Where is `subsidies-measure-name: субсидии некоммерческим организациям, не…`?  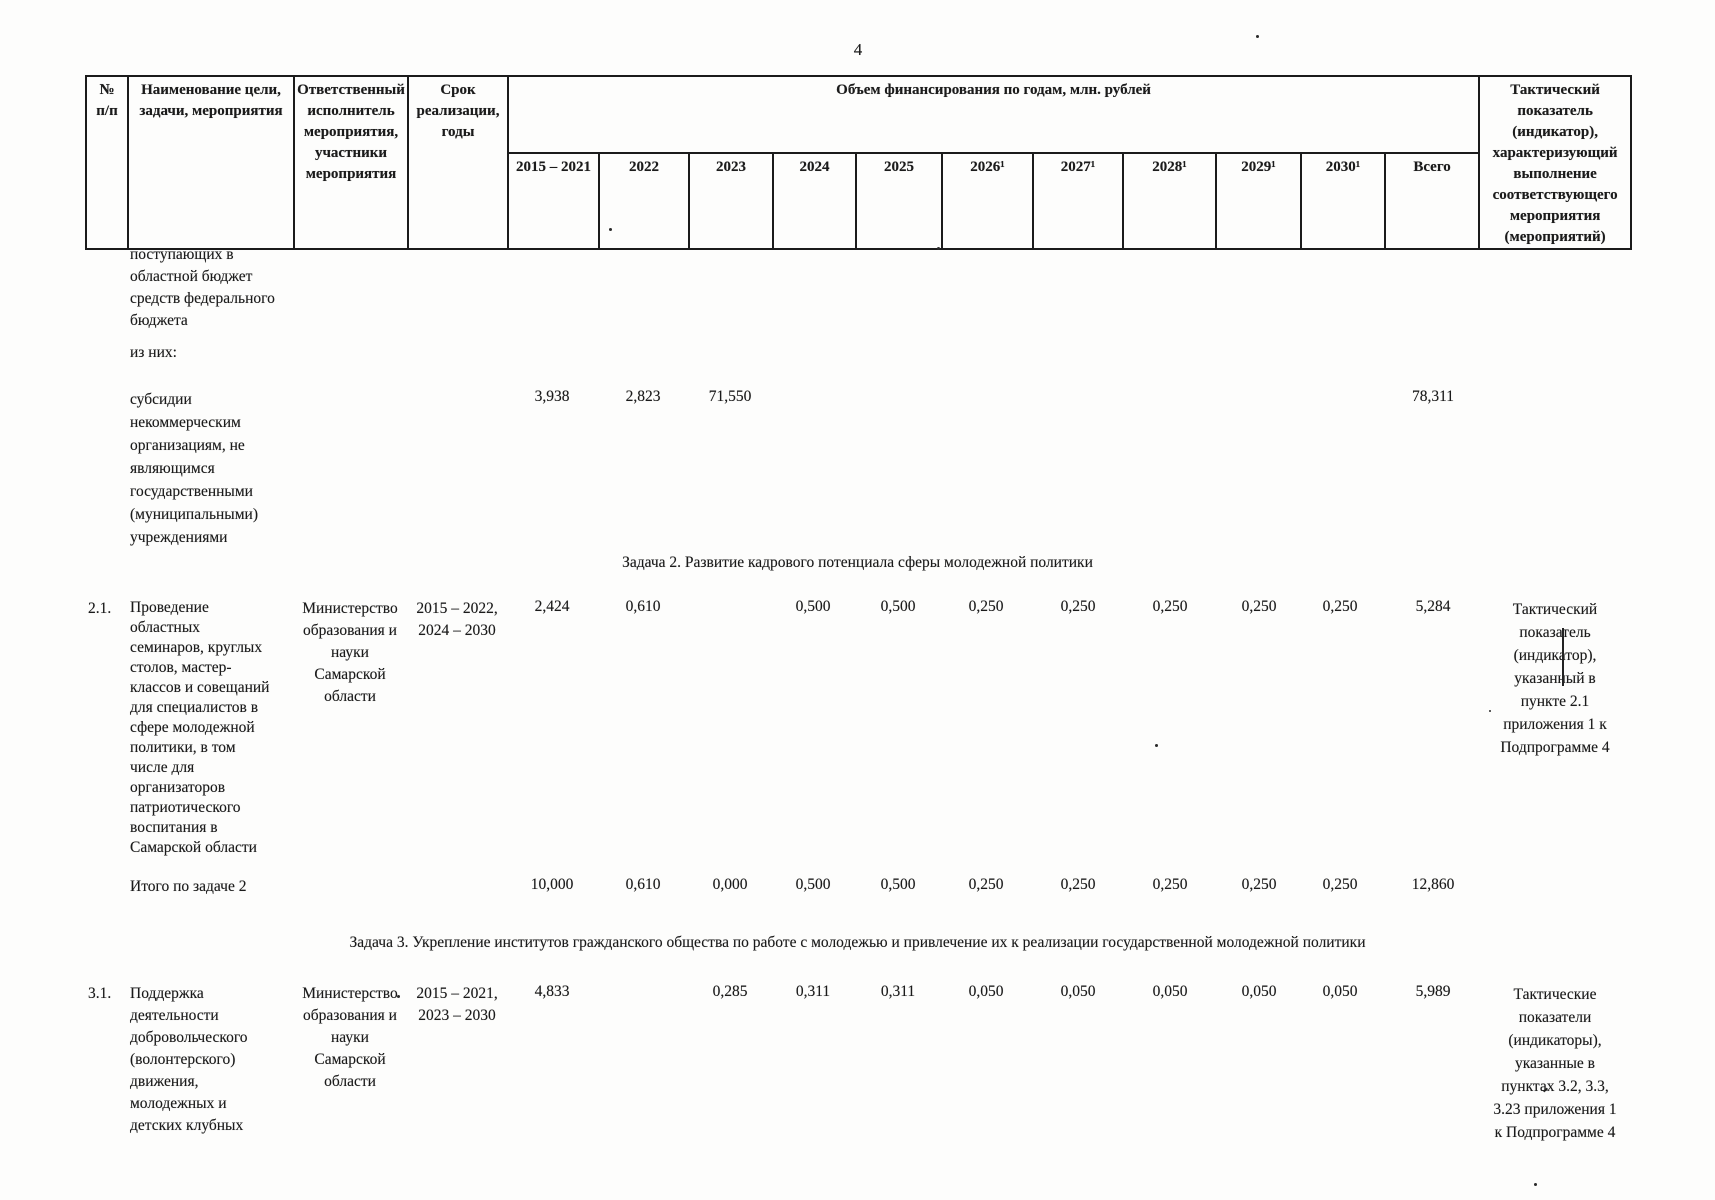 subsidies-measure-name: субсидии некоммерческим организациям, не… is located at coordinates (194, 468).